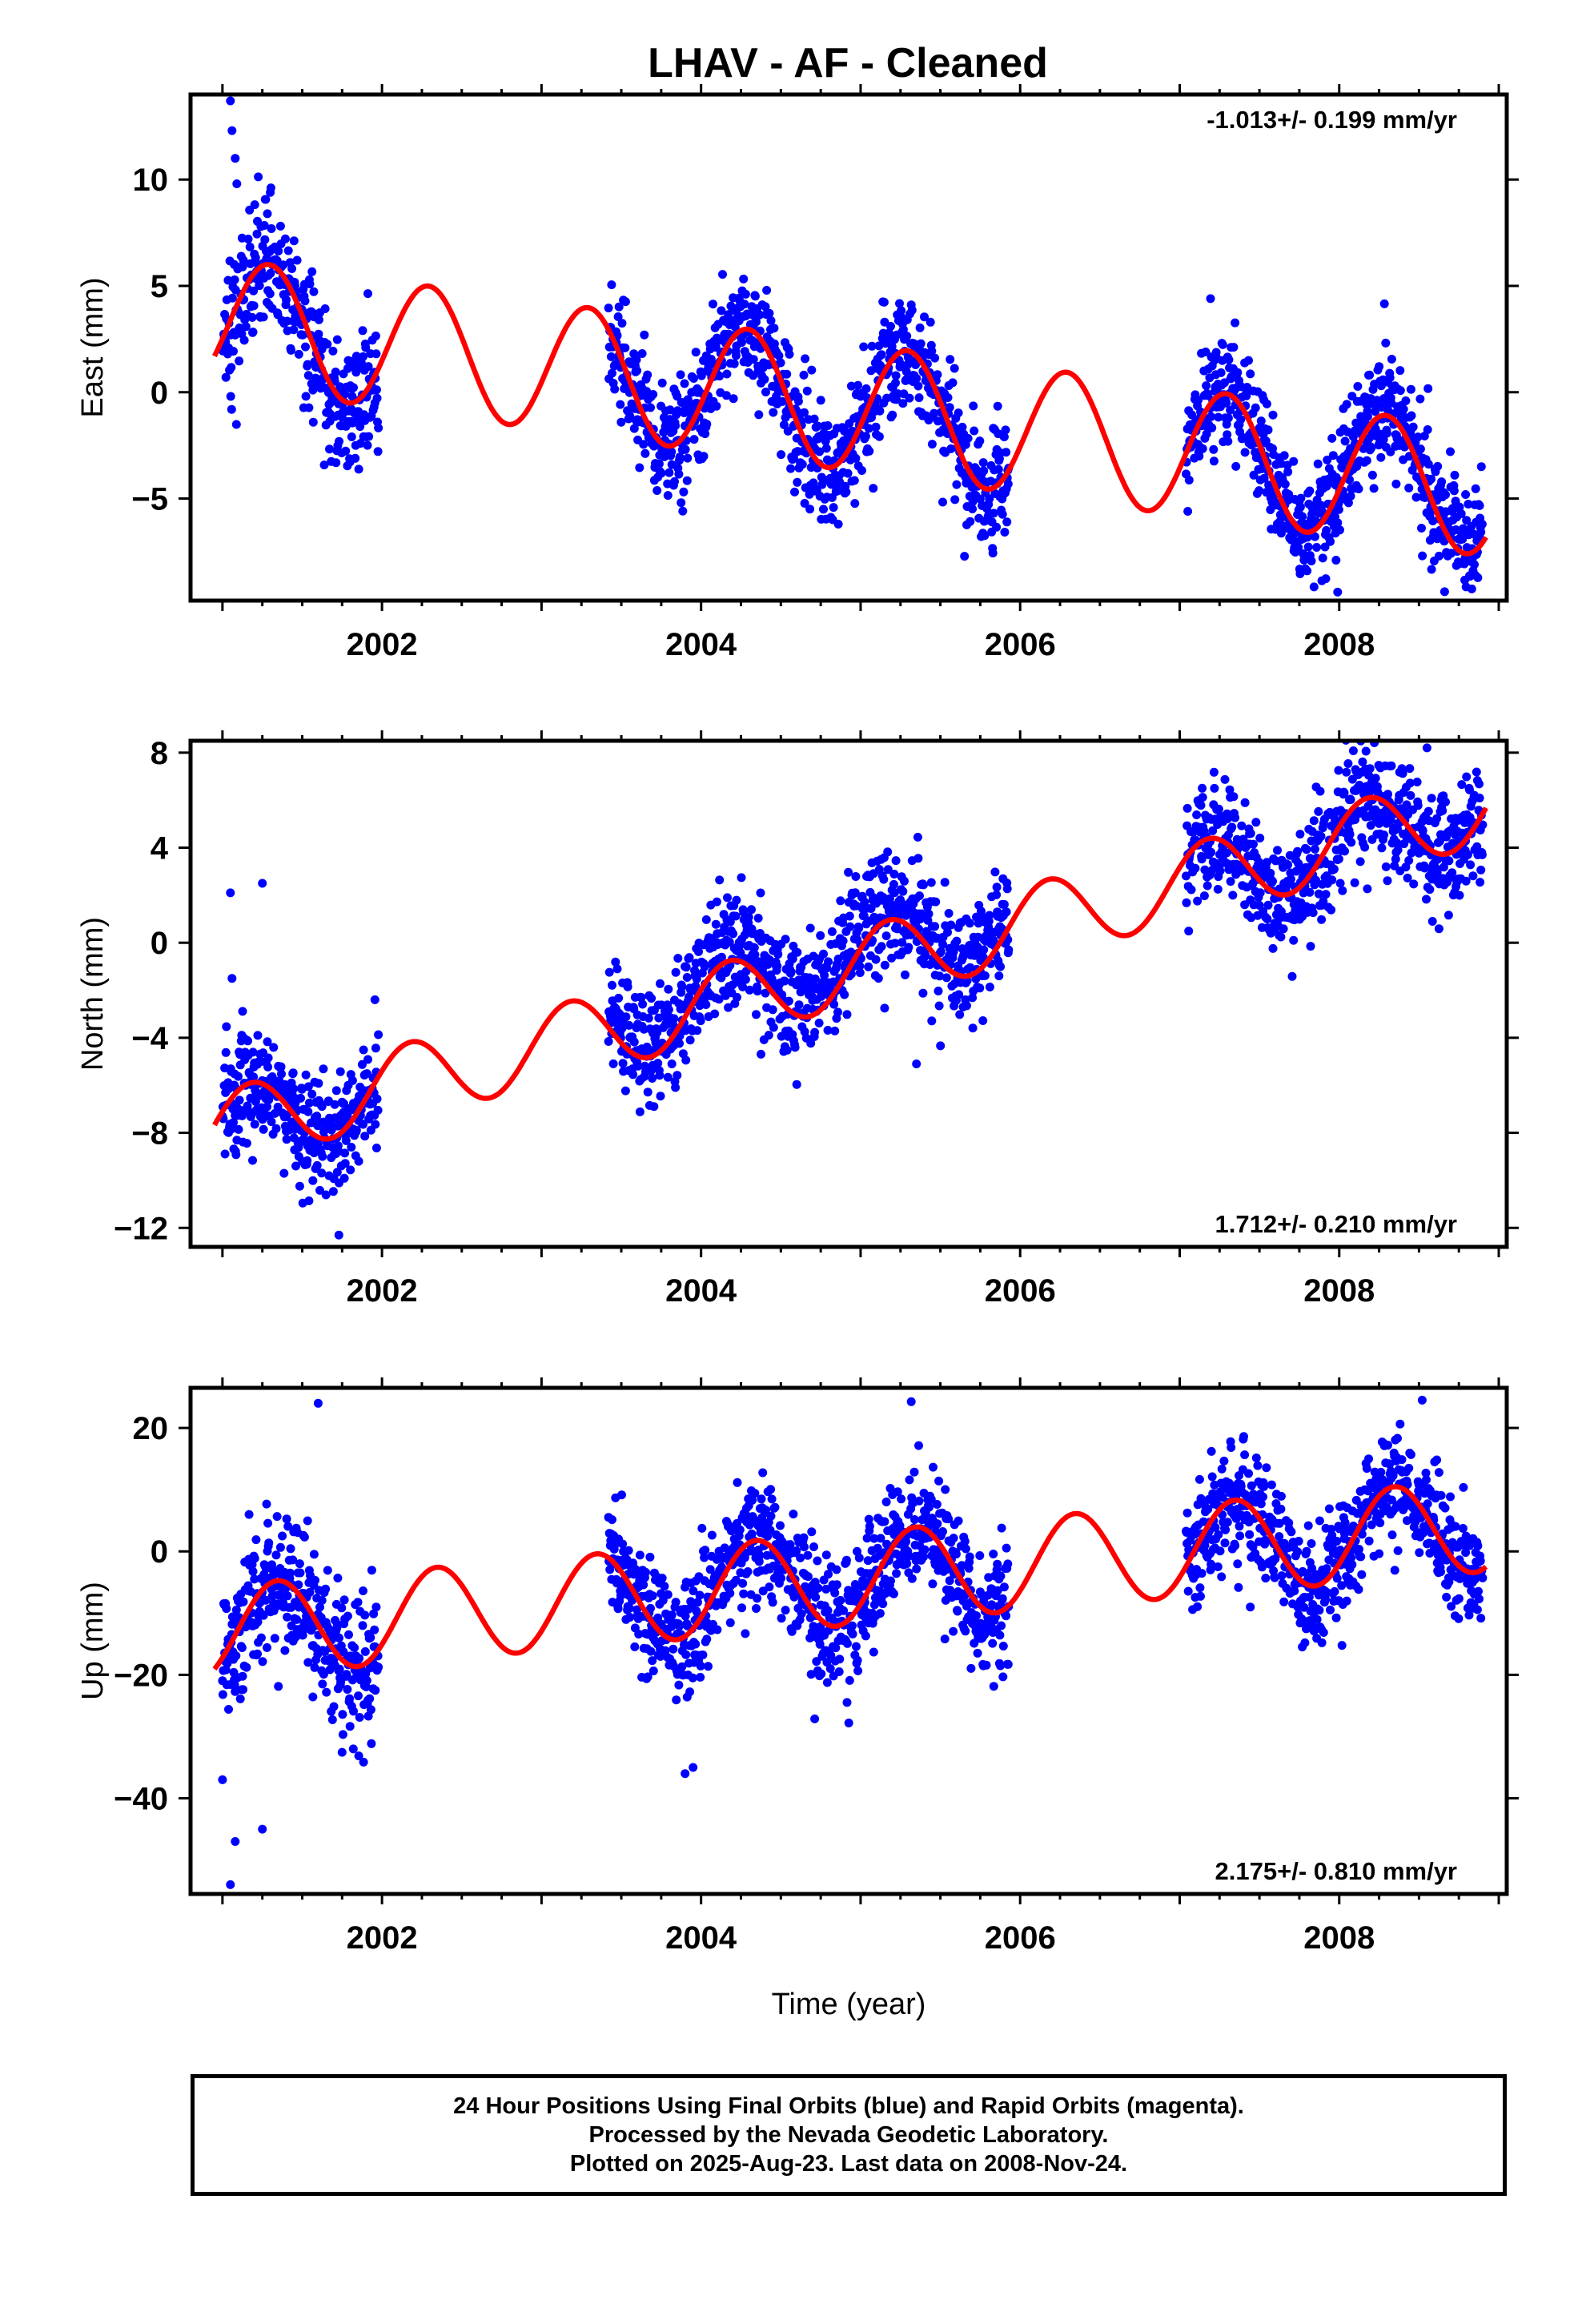  What do you see at coordinates (93, 994) in the screenshot?
I see `y-axis-label: North (mm)` at bounding box center [93, 994].